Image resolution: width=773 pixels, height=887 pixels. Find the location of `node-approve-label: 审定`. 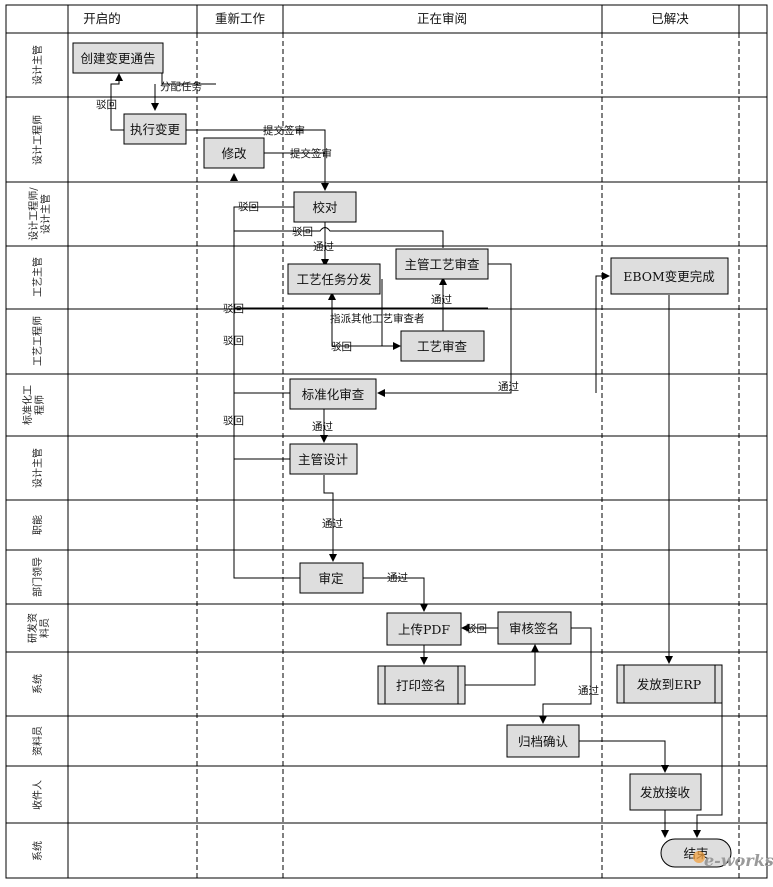

node-approve-label: 审定 is located at coordinates (330, 578).